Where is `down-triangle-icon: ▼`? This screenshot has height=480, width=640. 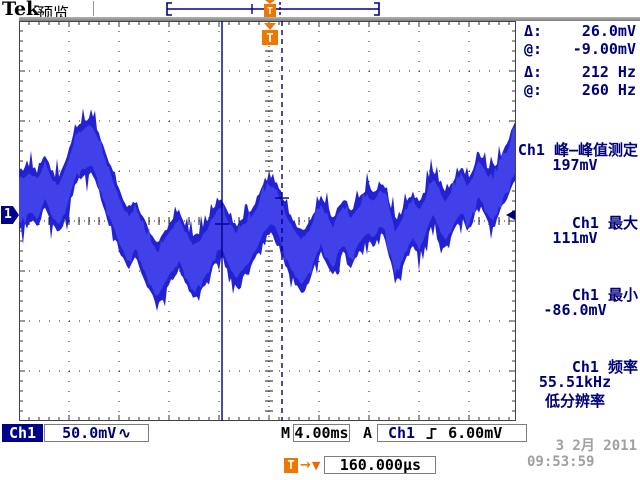 down-triangle-icon: ▼ is located at coordinates (316, 465).